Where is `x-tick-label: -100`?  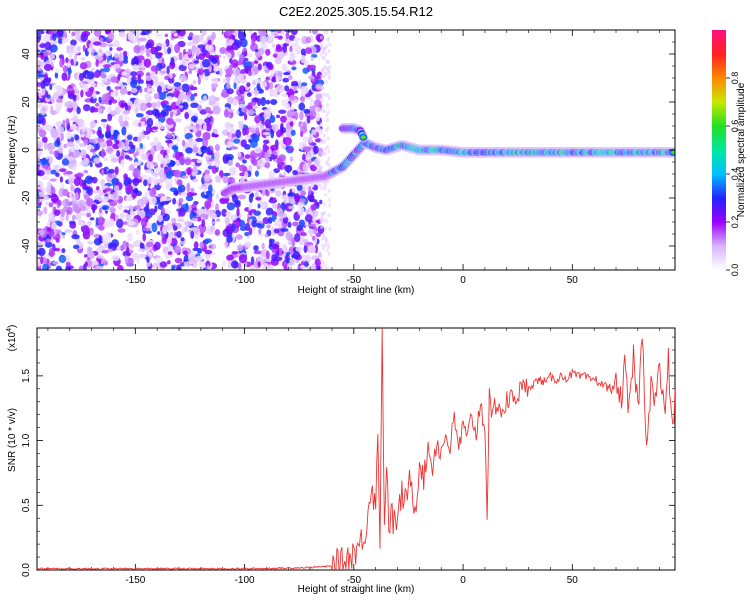
x-tick-label: -100 is located at coordinates (245, 580).